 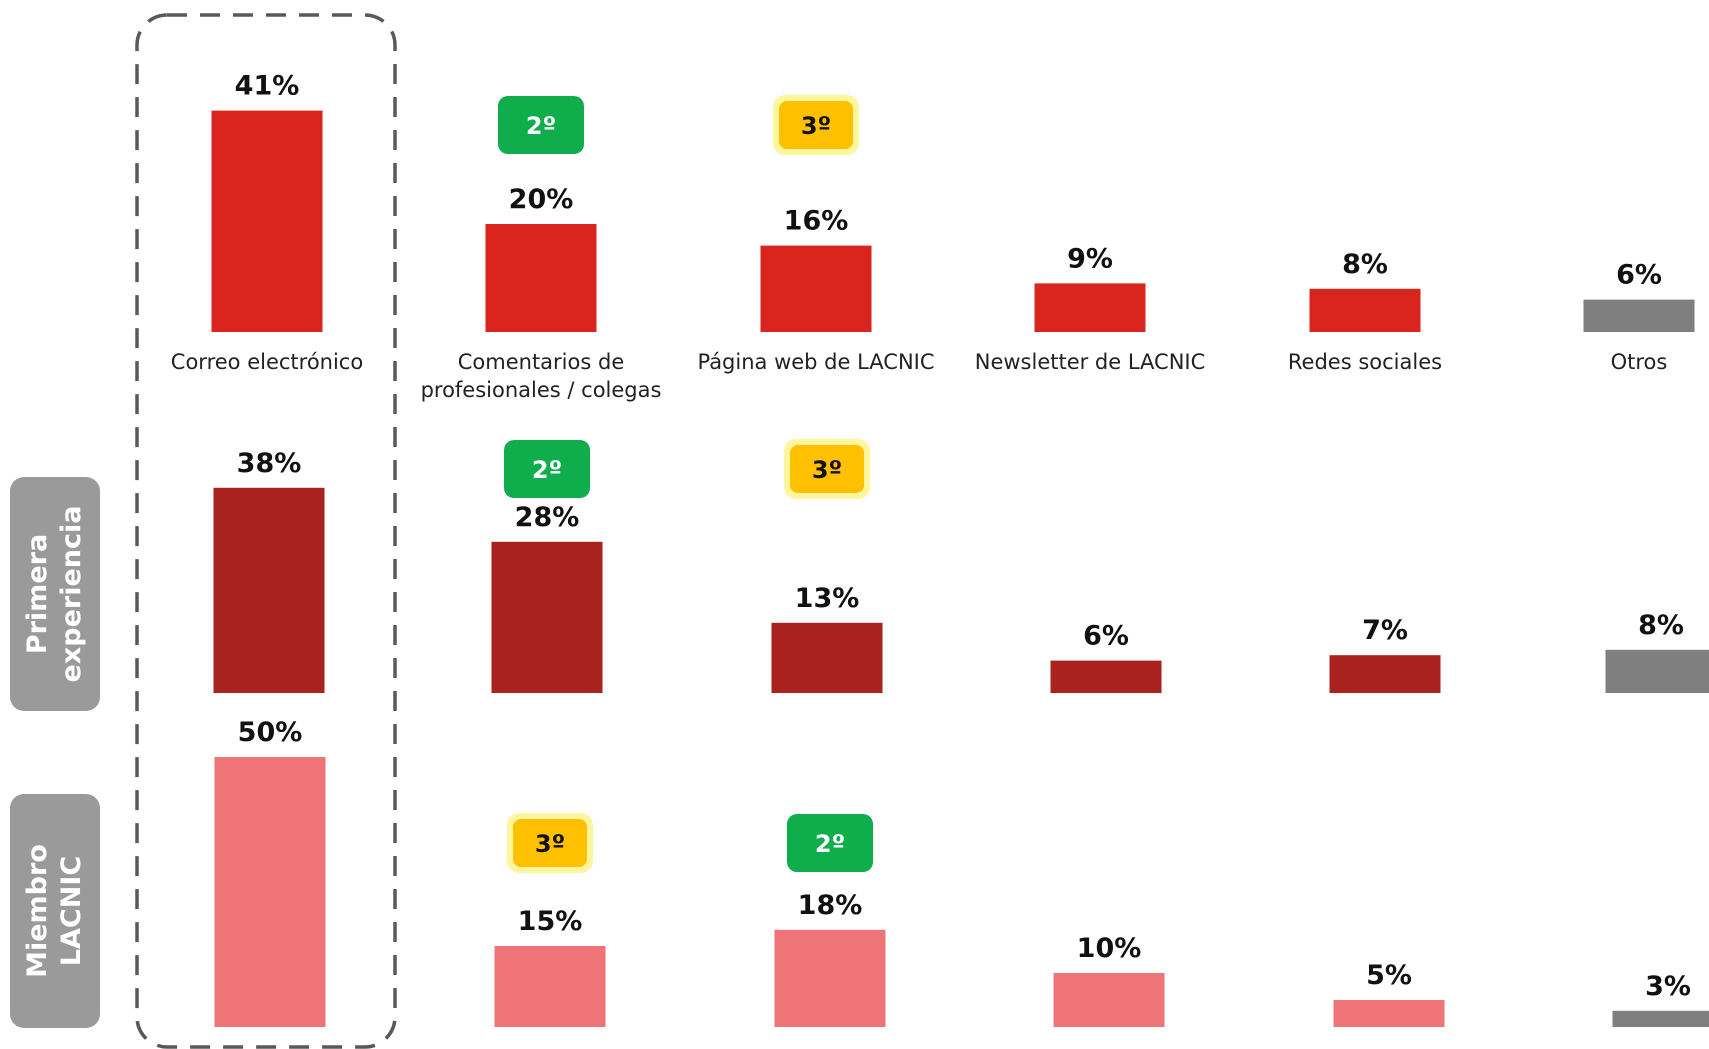 I want to click on bar-row0-cat2, so click(x=816, y=288).